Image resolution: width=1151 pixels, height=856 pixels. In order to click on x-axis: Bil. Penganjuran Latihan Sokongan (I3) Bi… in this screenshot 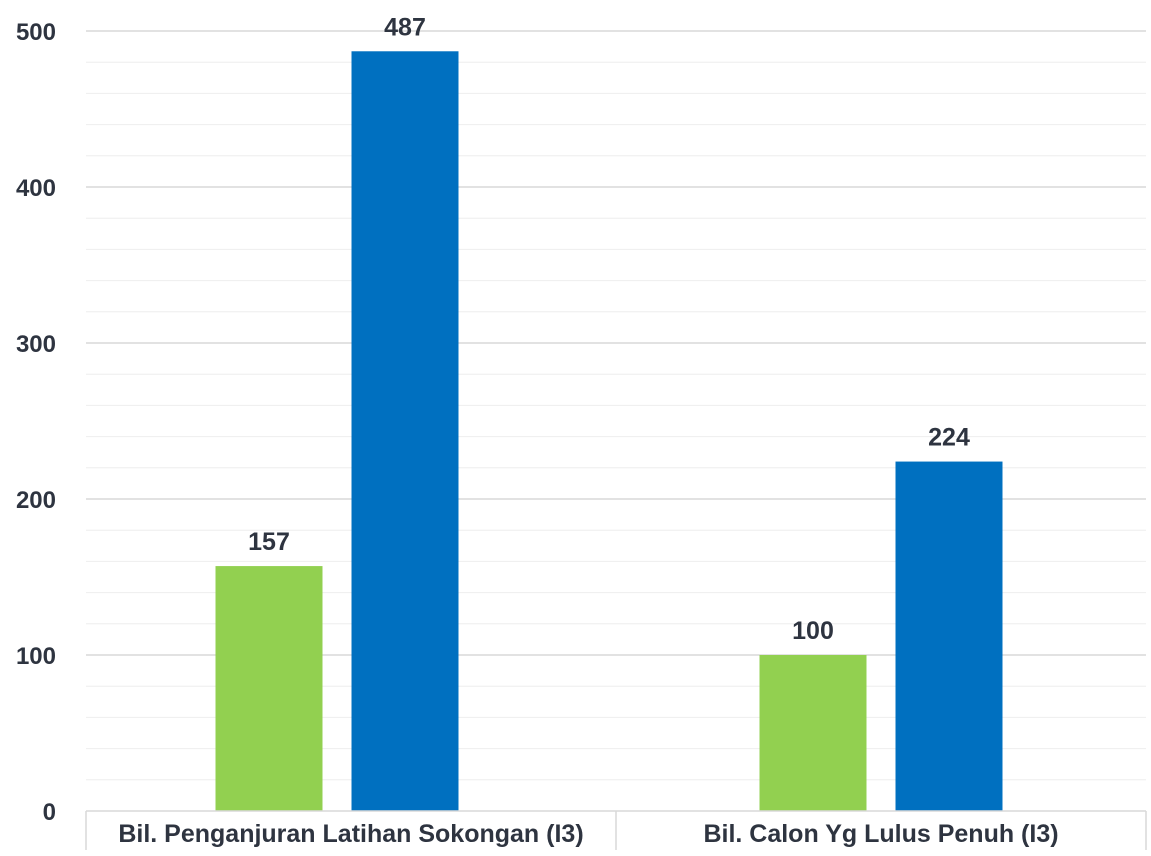, I will do `click(616, 830)`.